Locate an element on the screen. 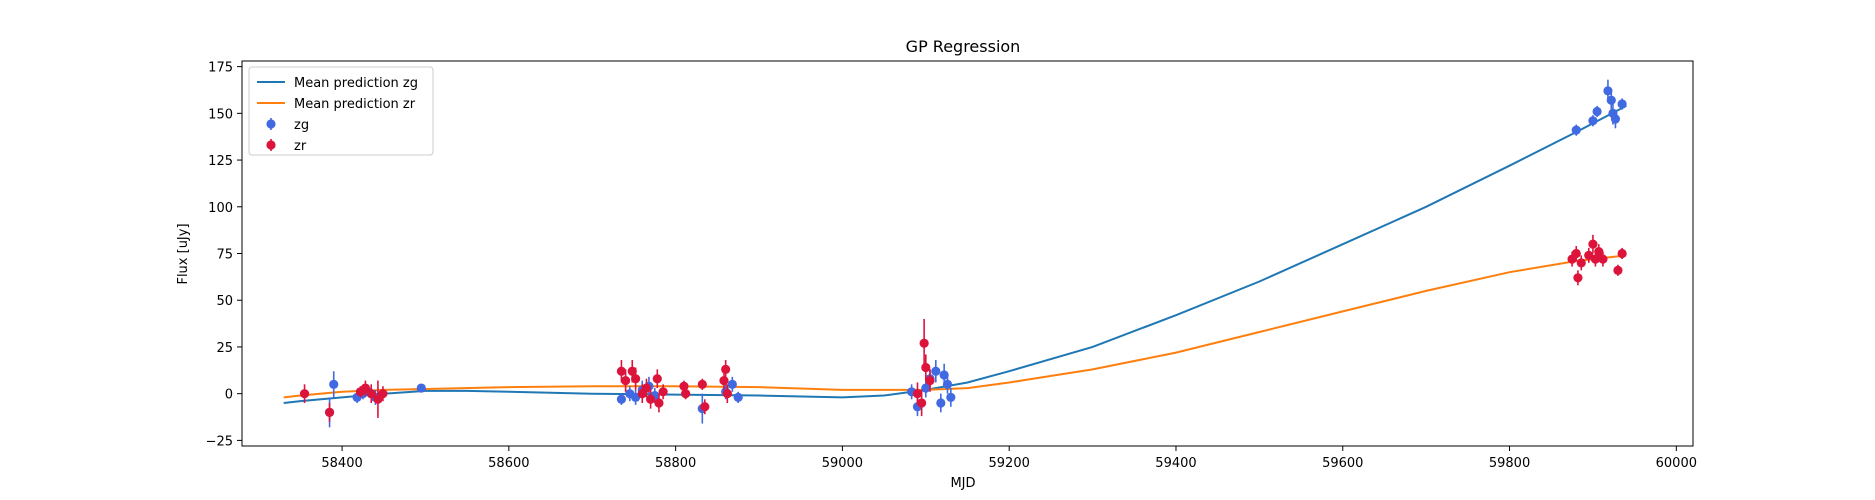 The image size is (1875, 500). x-tick-label: 59800 is located at coordinates (1509, 463).